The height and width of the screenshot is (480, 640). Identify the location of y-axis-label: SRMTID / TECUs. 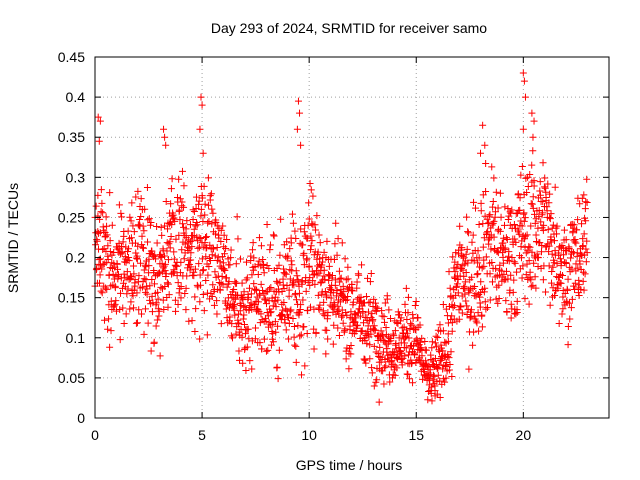
(13, 238).